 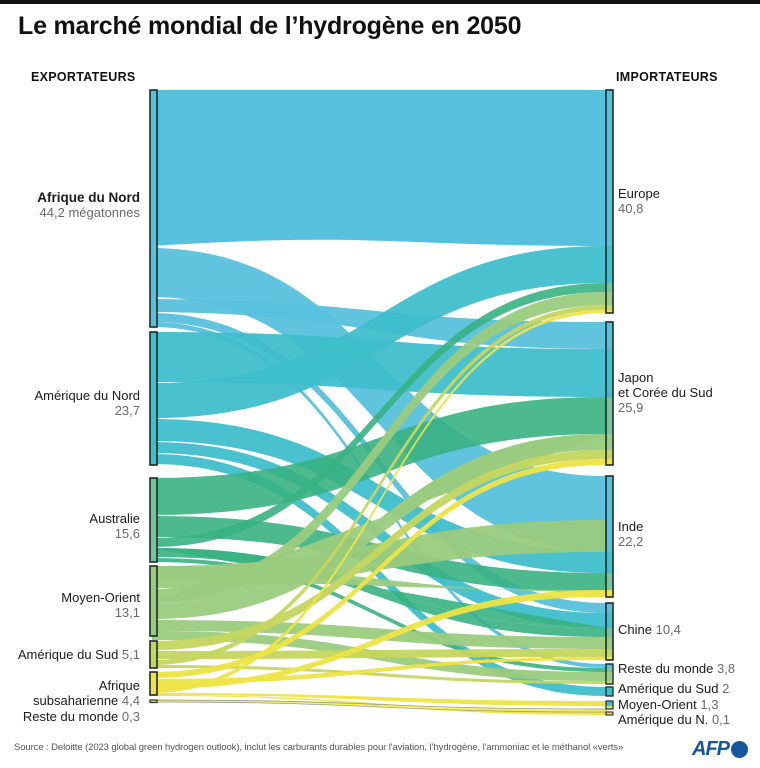 What do you see at coordinates (667, 77) in the screenshot?
I see `column-header-importers: IMPORTATEURS` at bounding box center [667, 77].